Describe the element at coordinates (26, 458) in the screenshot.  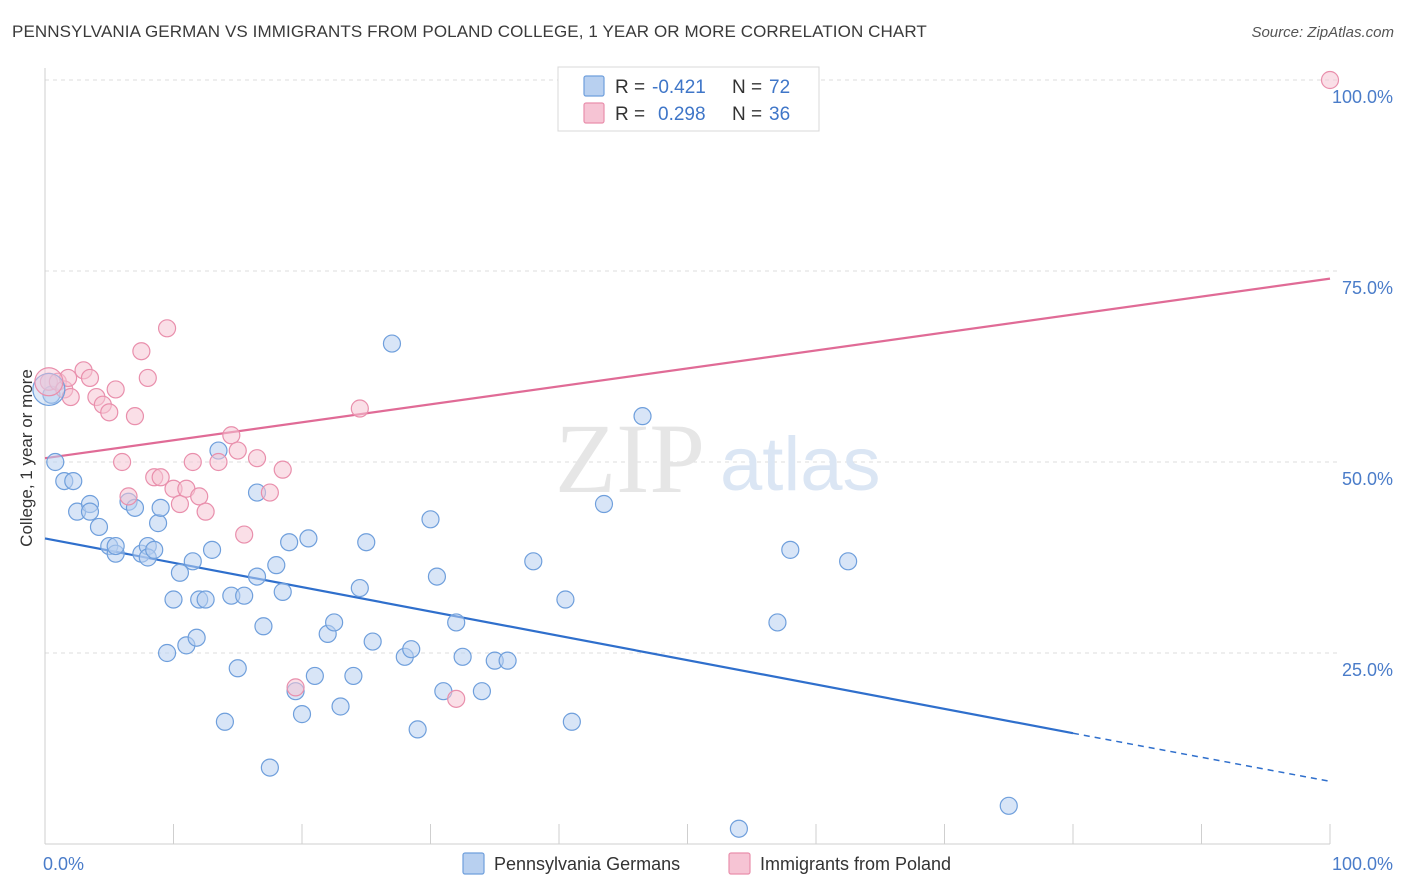
I see `y-axis-title: College, 1 year or more` at that location.